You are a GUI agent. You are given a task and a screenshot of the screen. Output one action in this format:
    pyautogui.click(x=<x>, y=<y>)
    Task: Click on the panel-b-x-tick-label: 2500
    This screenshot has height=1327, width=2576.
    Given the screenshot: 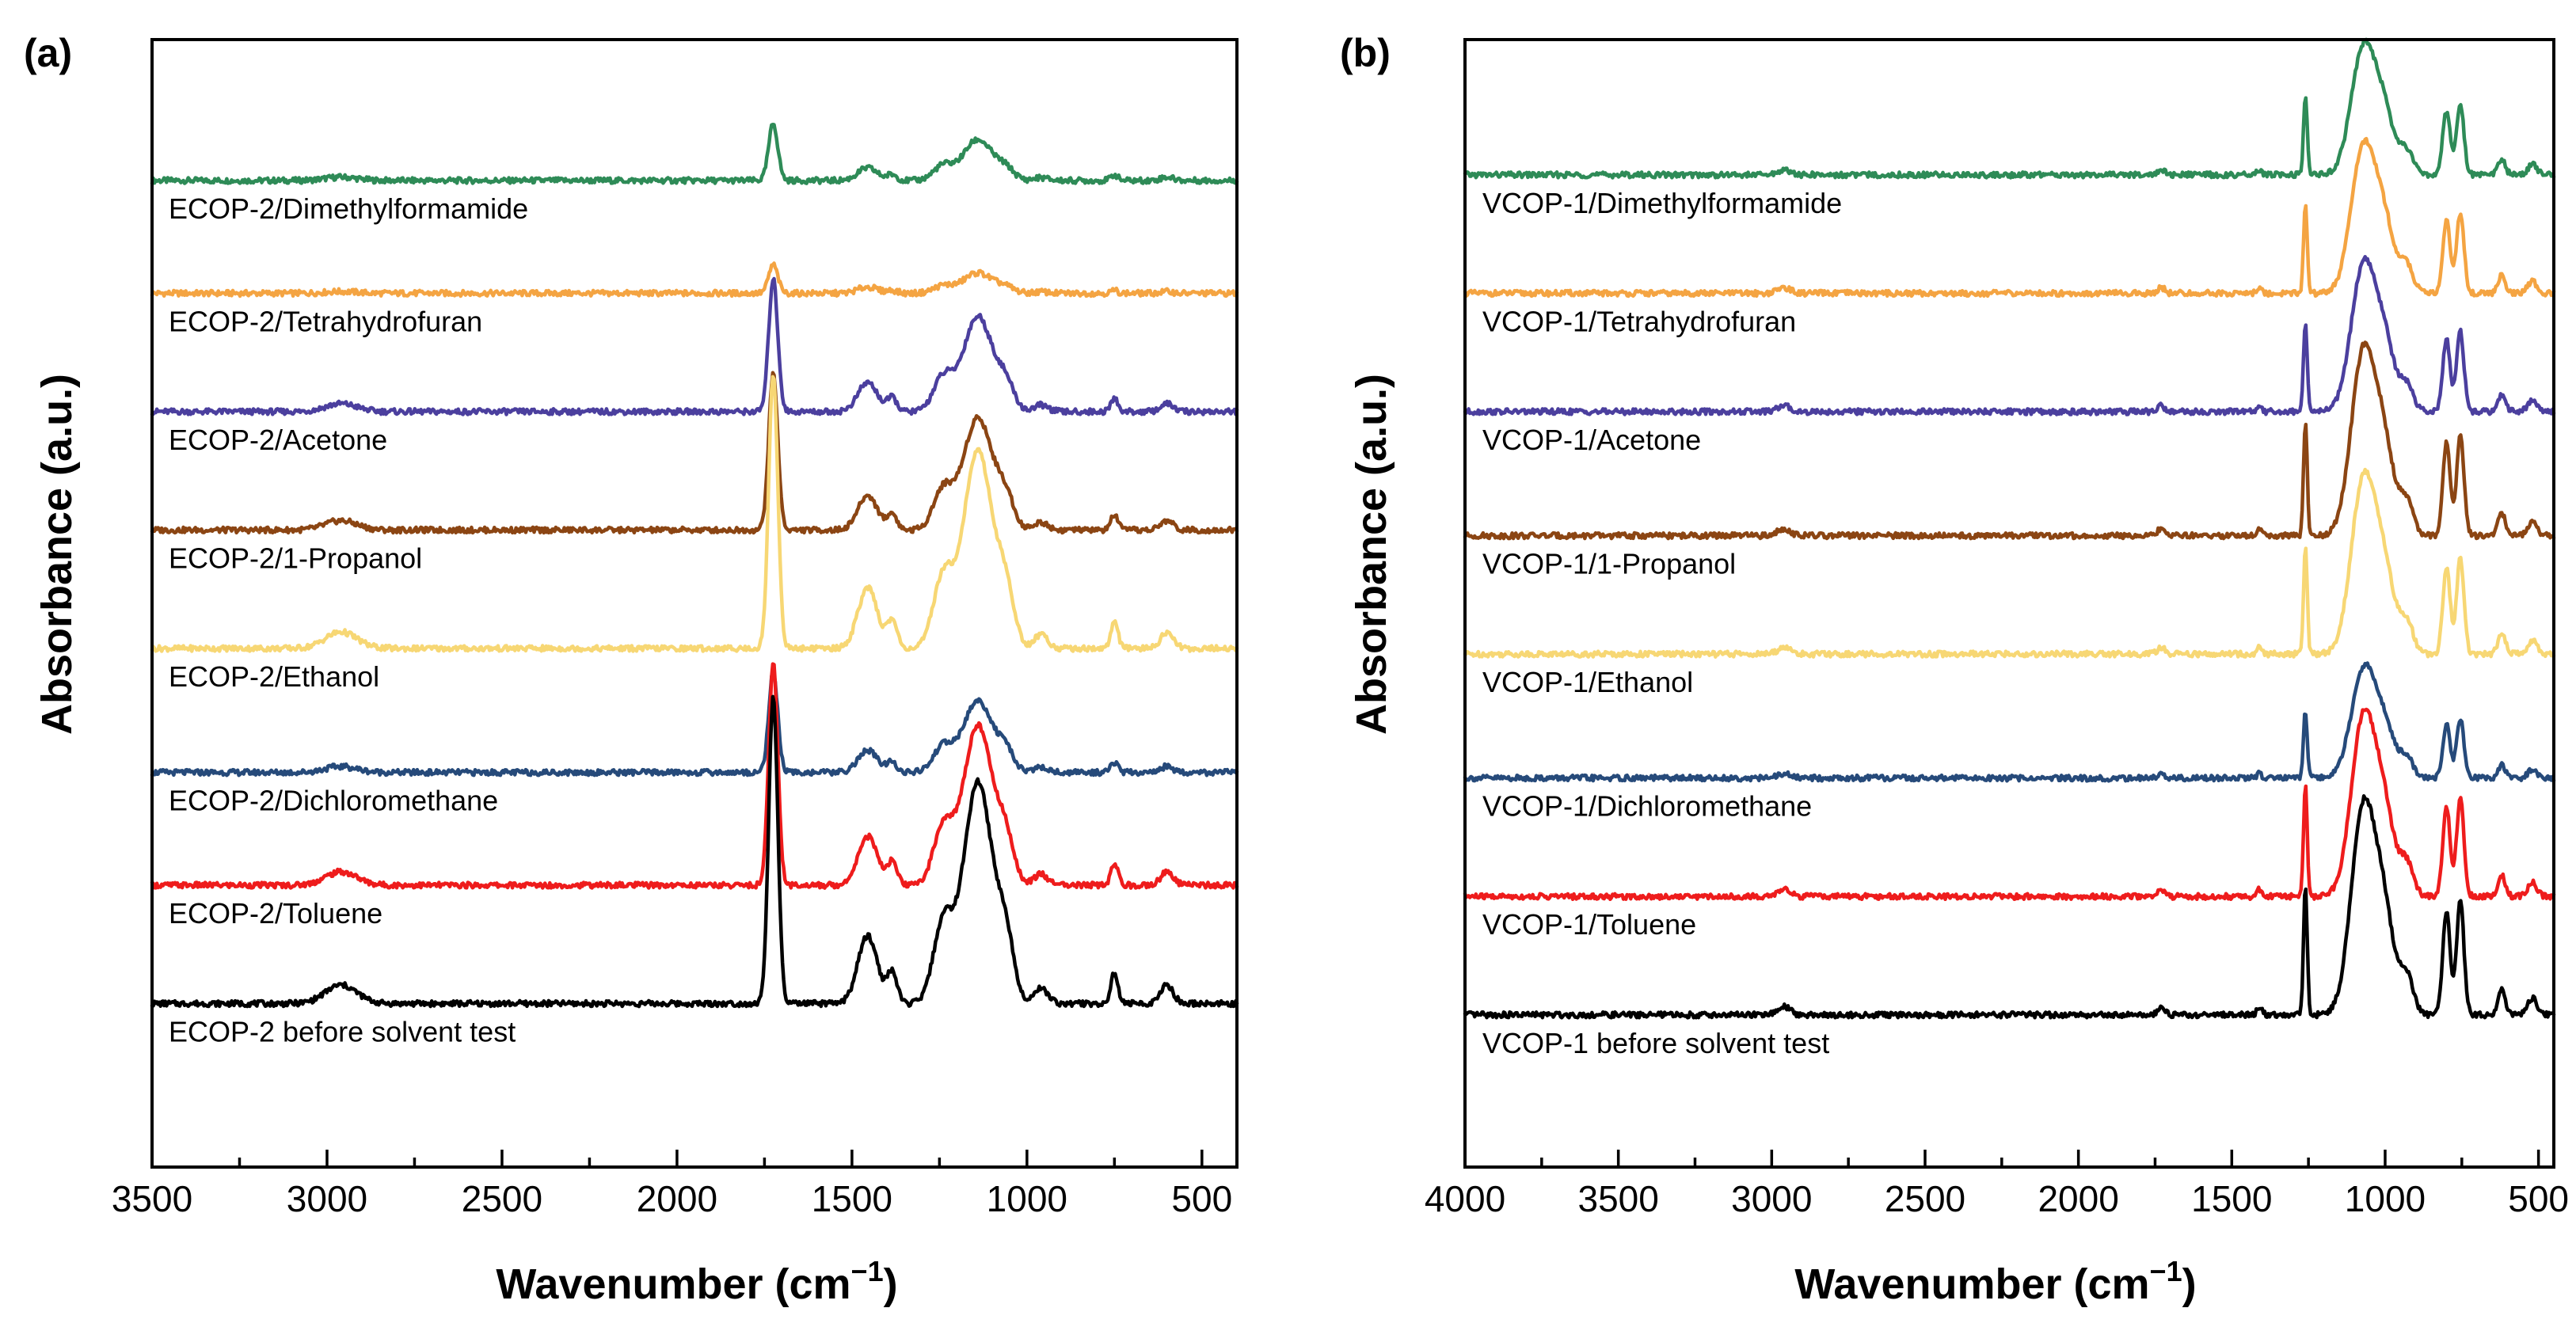 What is the action you would take?
    pyautogui.click(x=1925, y=1198)
    